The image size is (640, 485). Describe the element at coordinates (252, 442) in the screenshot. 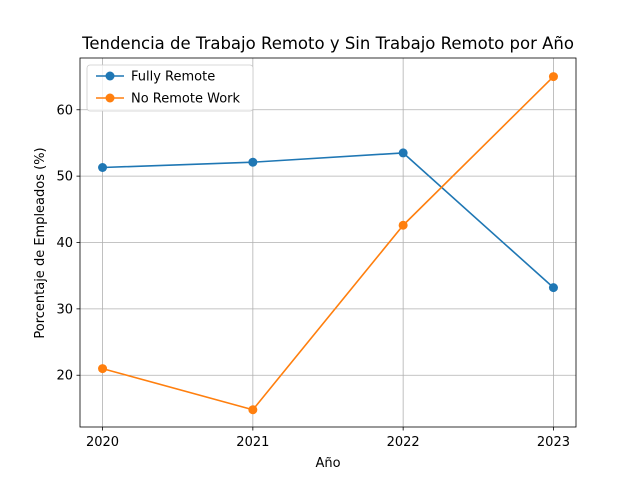

I see `x-tick-label: 2021` at that location.